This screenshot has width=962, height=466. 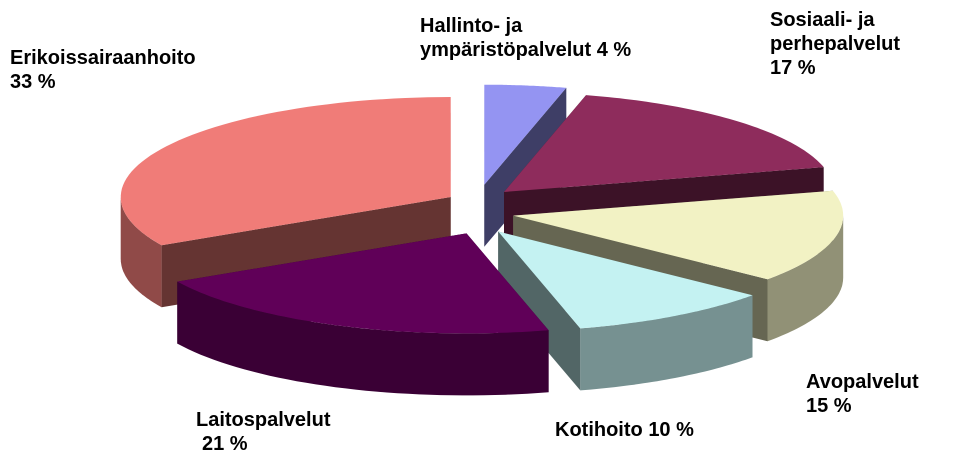 I want to click on label: Sosiaali- ja perhepalvelut 17 %, so click(x=835, y=44).